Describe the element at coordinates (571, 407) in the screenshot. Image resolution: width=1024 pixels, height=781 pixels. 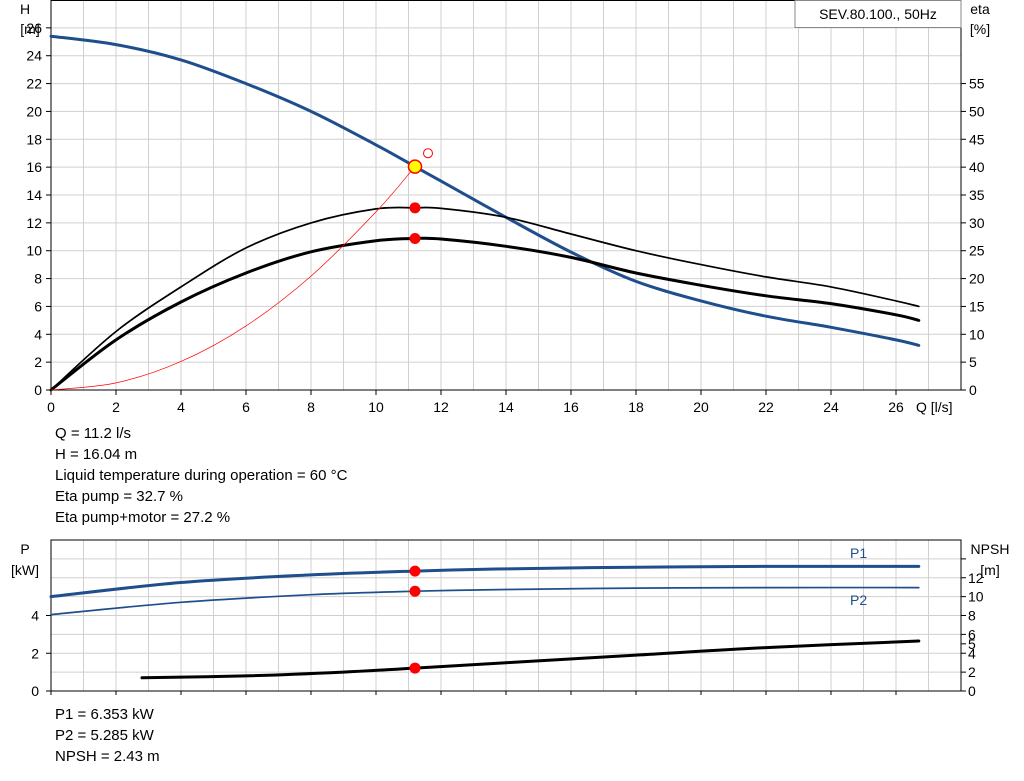
I see `x-tick-label: 16` at that location.